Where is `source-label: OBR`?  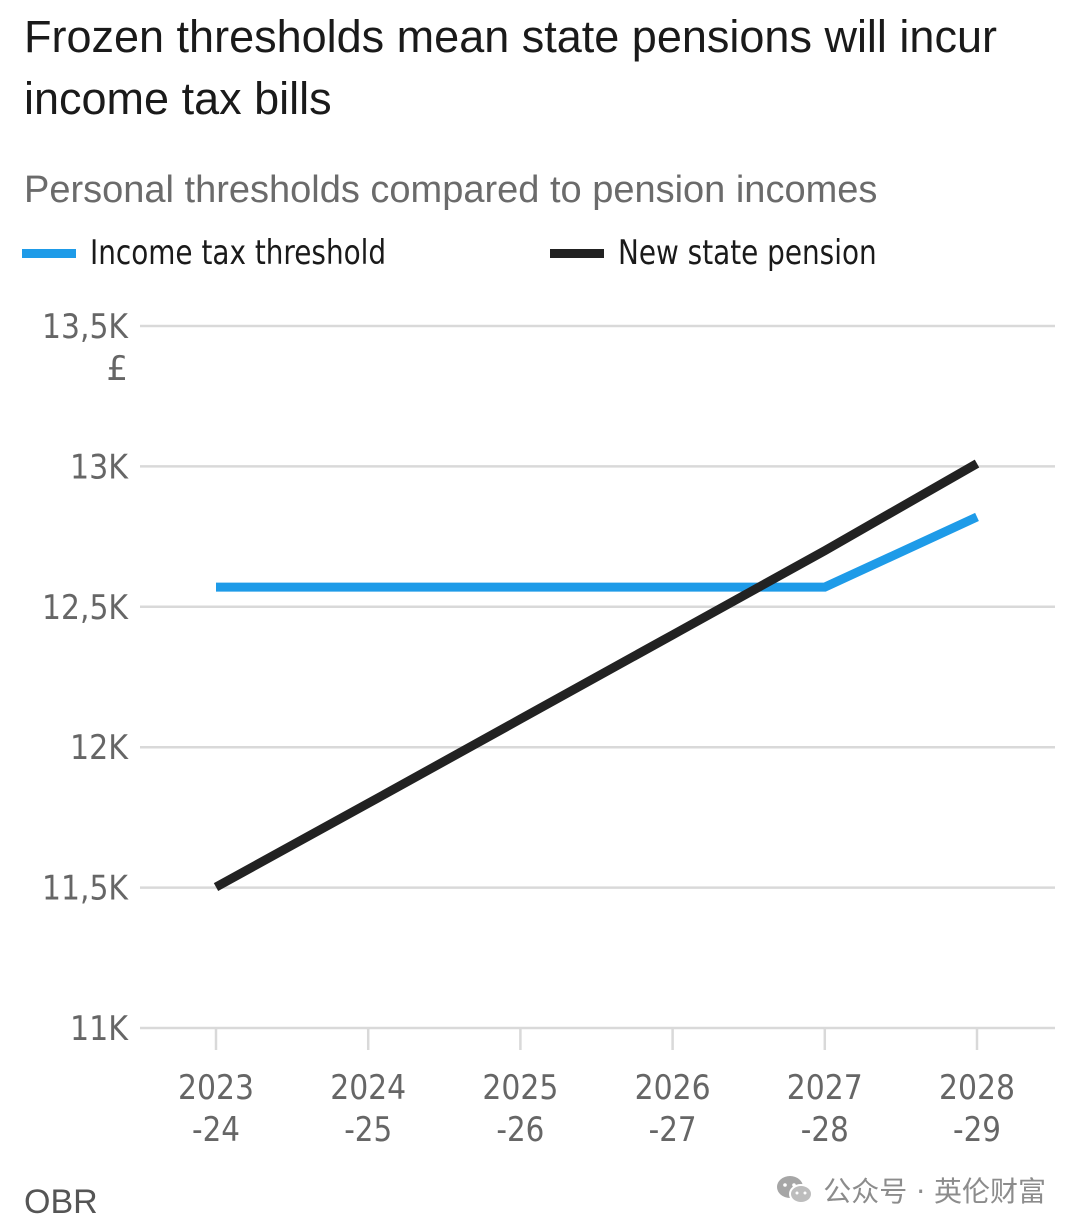
source-label: OBR is located at coordinates (61, 1202).